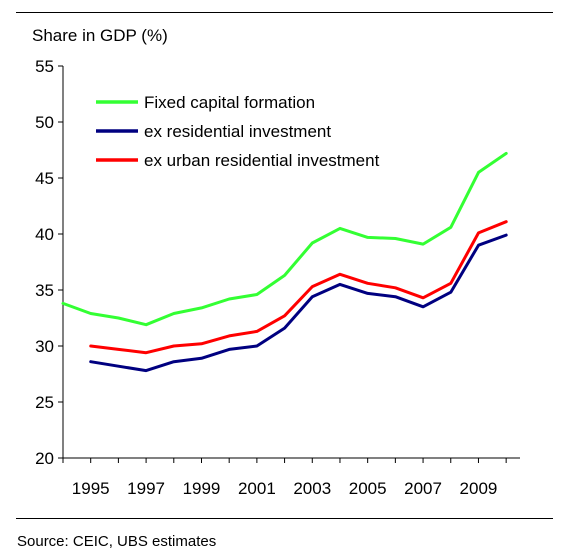  I want to click on x-tick-label: 2001, so click(257, 488).